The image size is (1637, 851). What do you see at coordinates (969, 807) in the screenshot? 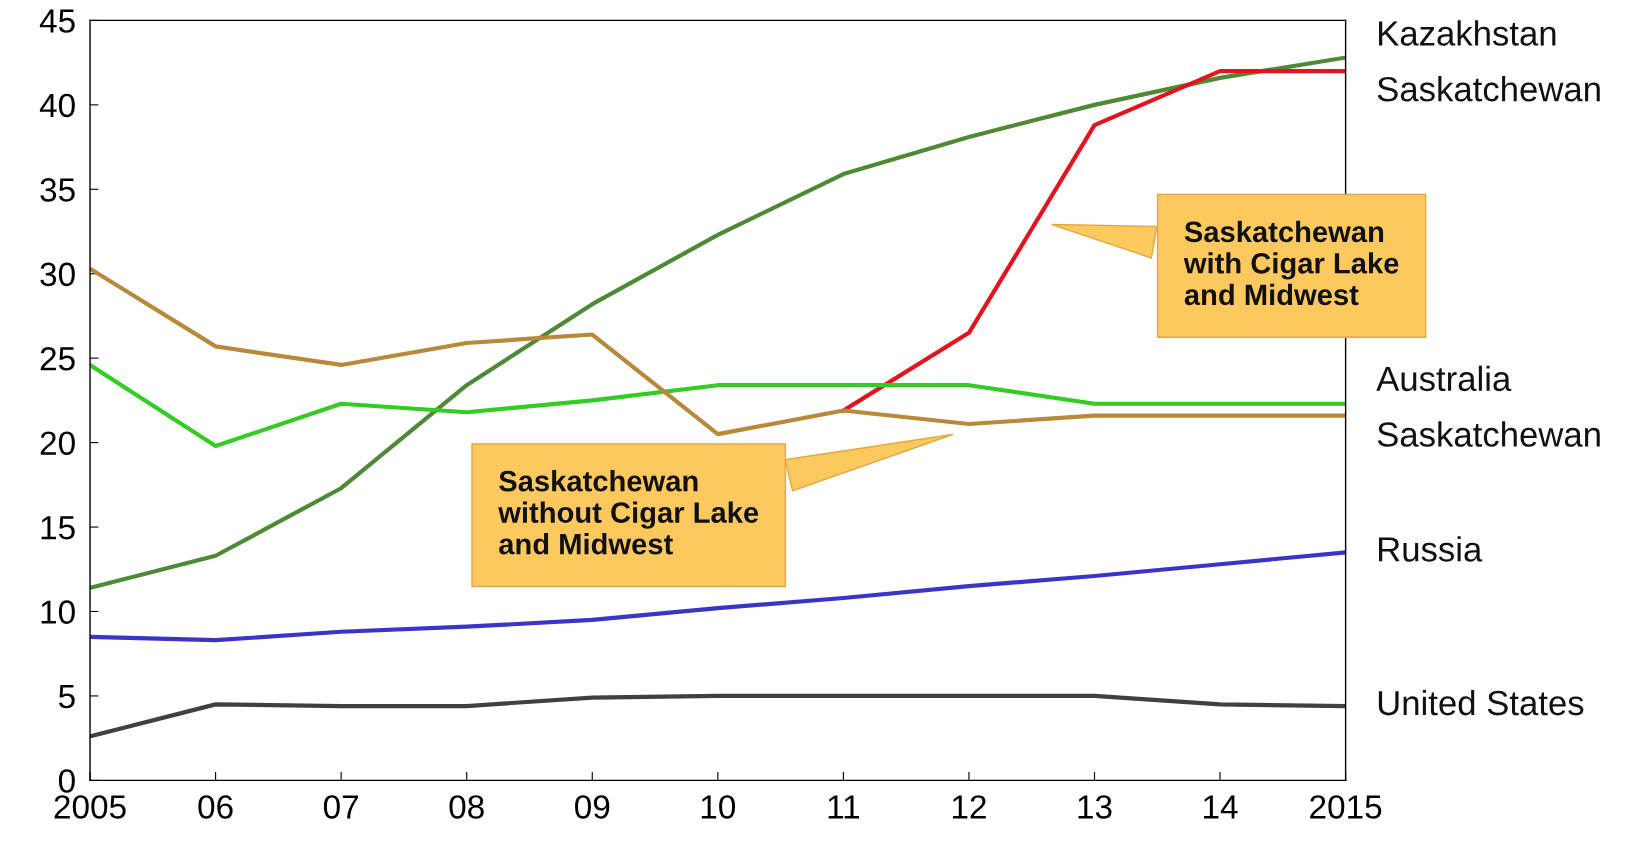
I see `x-tick-label: 12` at bounding box center [969, 807].